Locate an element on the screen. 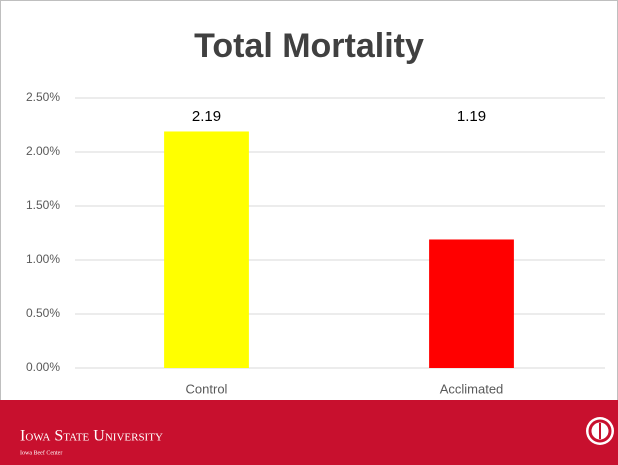 The height and width of the screenshot is (465, 618). y-tick-label: 1.00% is located at coordinates (43, 259).